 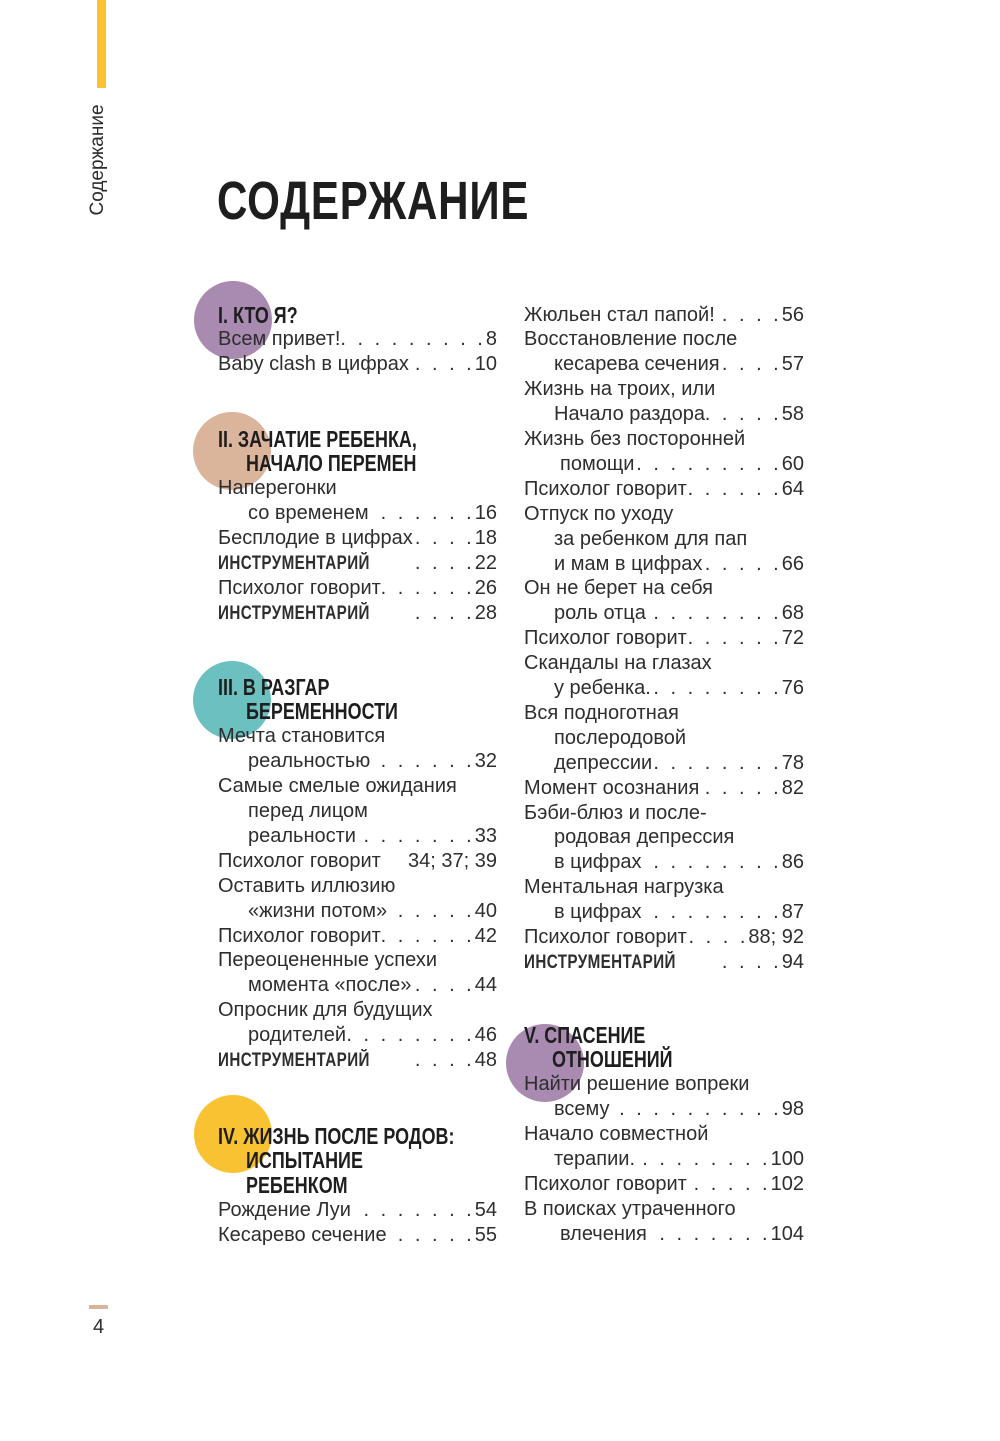 What do you see at coordinates (787, 1183) in the screenshot?
I see `entry-page-number: 102` at bounding box center [787, 1183].